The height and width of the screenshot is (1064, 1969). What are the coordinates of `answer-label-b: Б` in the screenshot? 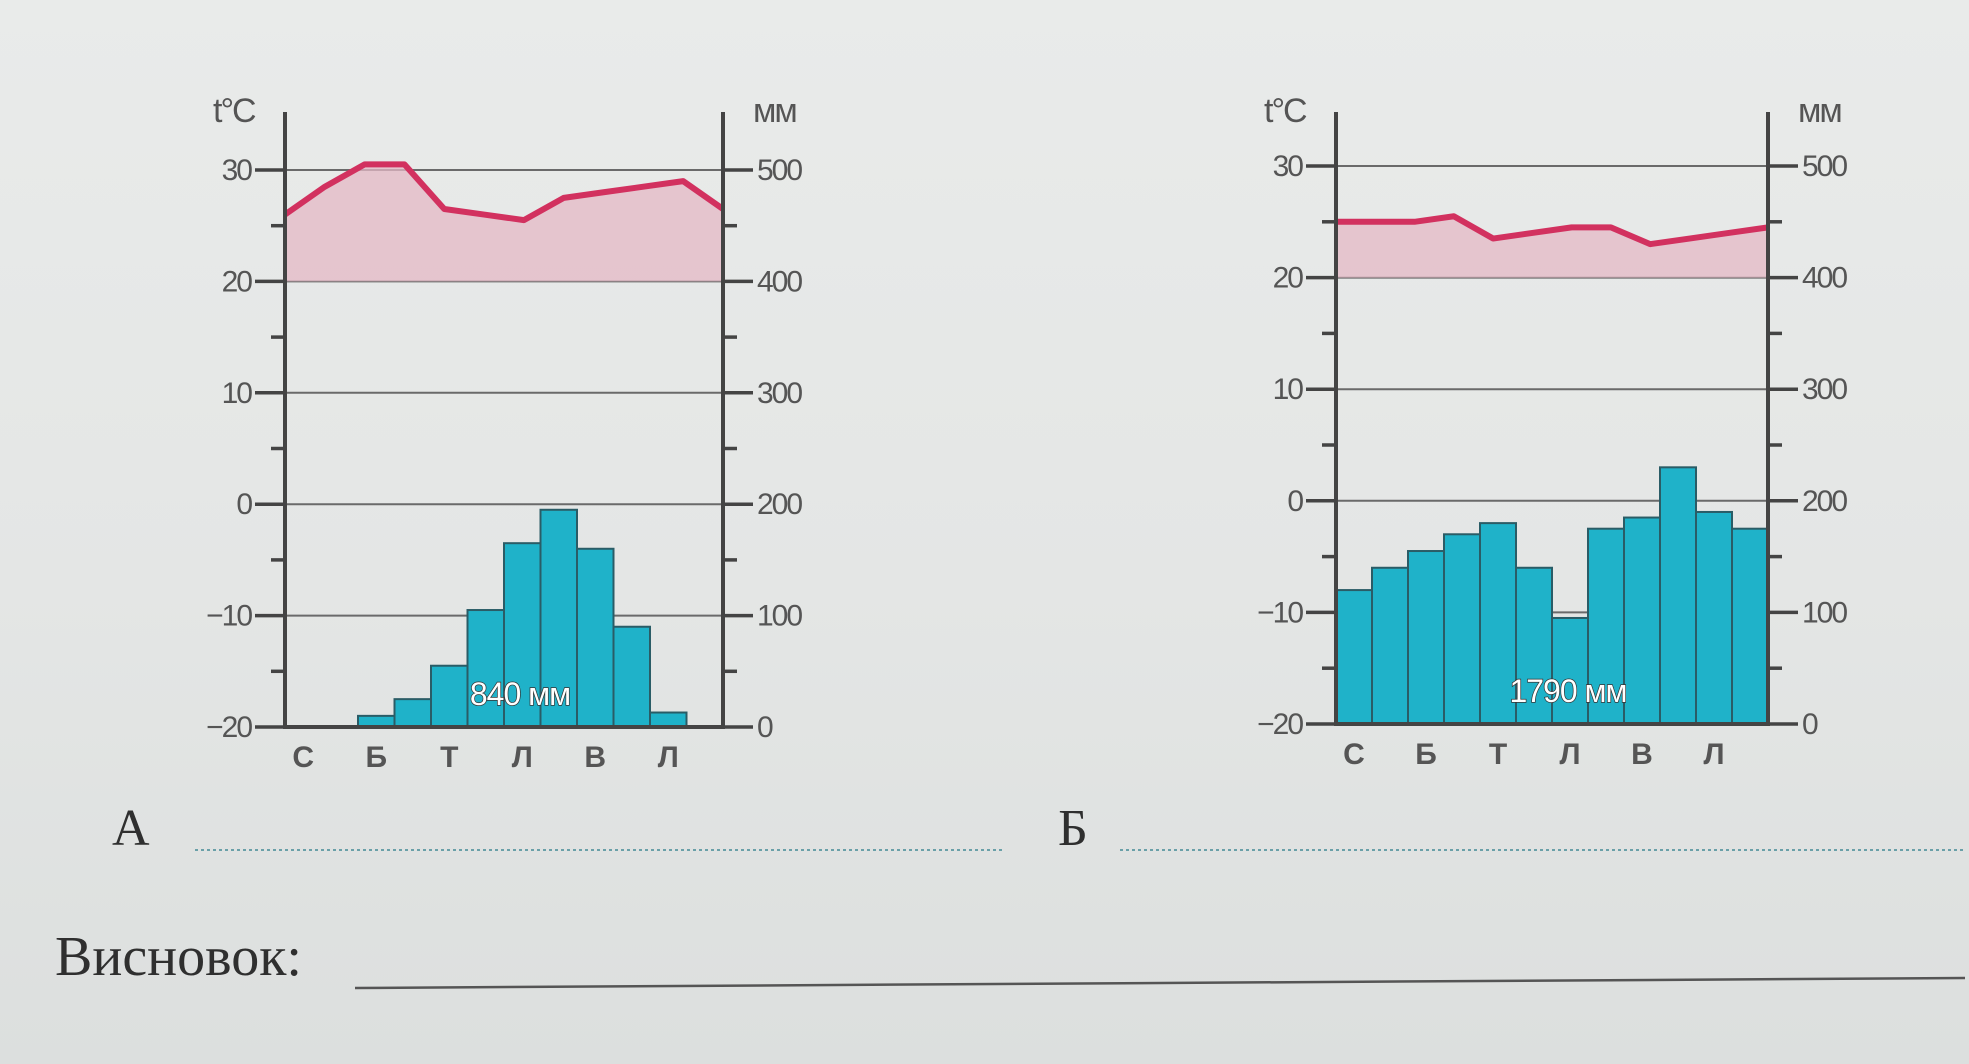 It's located at (1073, 828).